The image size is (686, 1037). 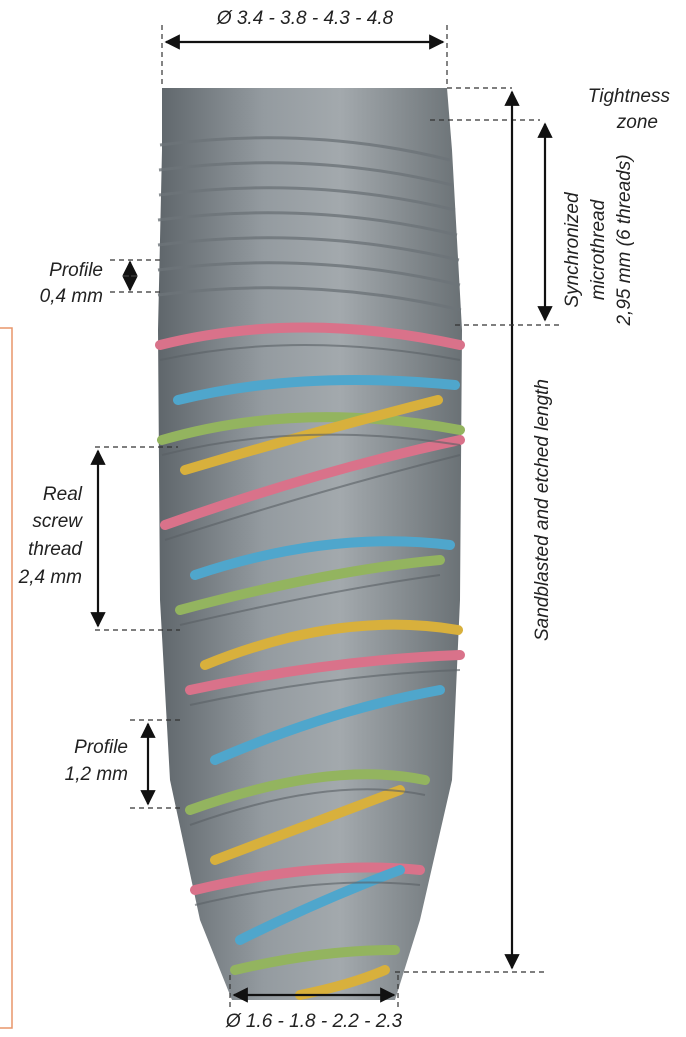 I want to click on tightness-line2: zone, so click(x=637, y=122).